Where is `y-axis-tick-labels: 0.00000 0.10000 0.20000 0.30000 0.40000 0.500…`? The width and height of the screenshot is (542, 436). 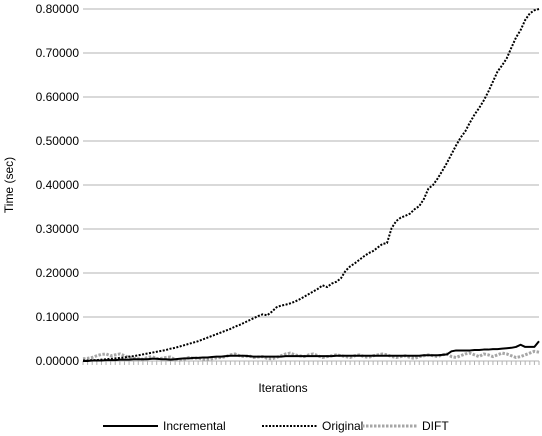
y-axis-tick-labels: 0.00000 0.10000 0.20000 0.30000 0.40000 0.500… is located at coordinates (58, 185).